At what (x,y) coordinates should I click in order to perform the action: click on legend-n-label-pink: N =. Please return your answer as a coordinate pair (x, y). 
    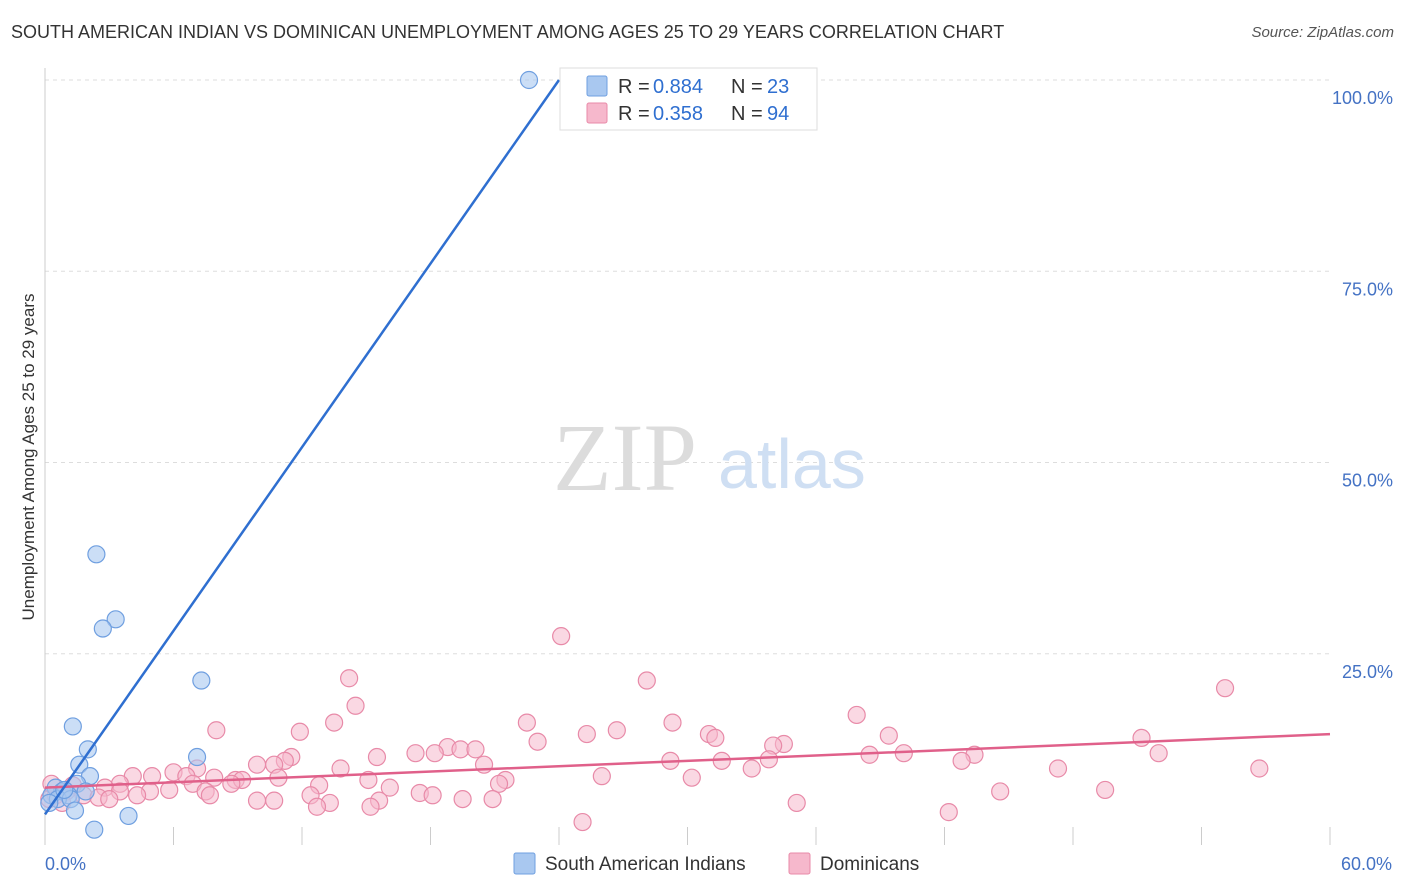
    Looking at the image, I should click on (747, 114).